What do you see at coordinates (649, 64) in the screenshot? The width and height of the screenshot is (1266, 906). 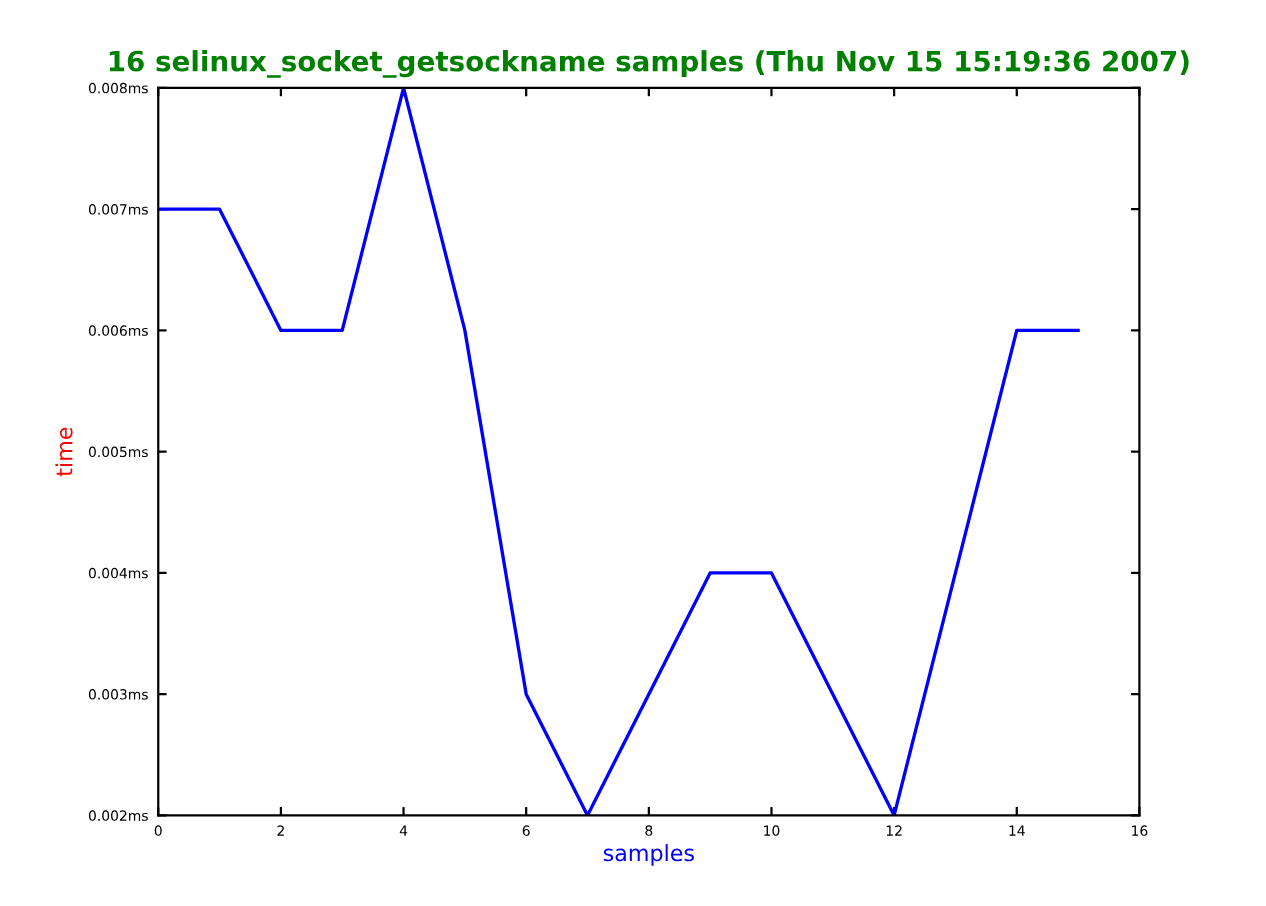 I see `chart-title: 16 selinux_socket_getsockname samples (Thu Nov 15 15:19:36 2007)` at bounding box center [649, 64].